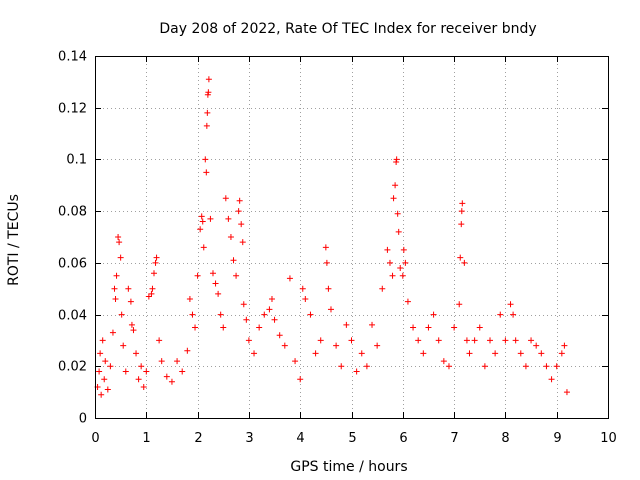 Image resolution: width=640 pixels, height=480 pixels. Describe the element at coordinates (300, 438) in the screenshot. I see `x-tick-label: 4` at that location.